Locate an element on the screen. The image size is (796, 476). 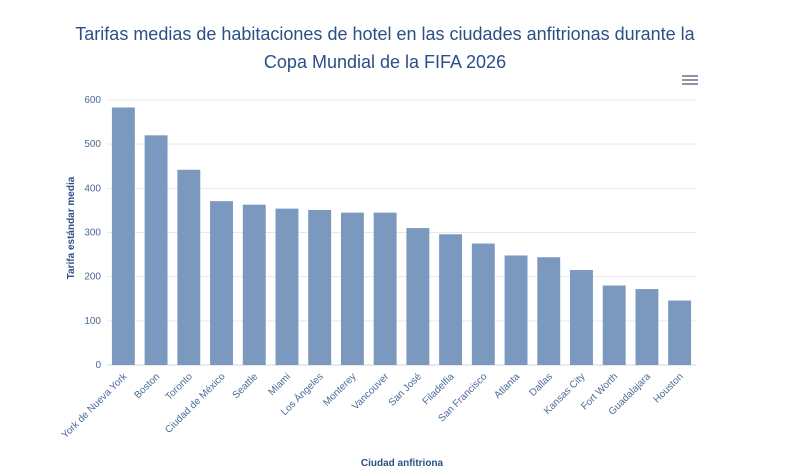
y-tick-label: 300 is located at coordinates (92, 233).